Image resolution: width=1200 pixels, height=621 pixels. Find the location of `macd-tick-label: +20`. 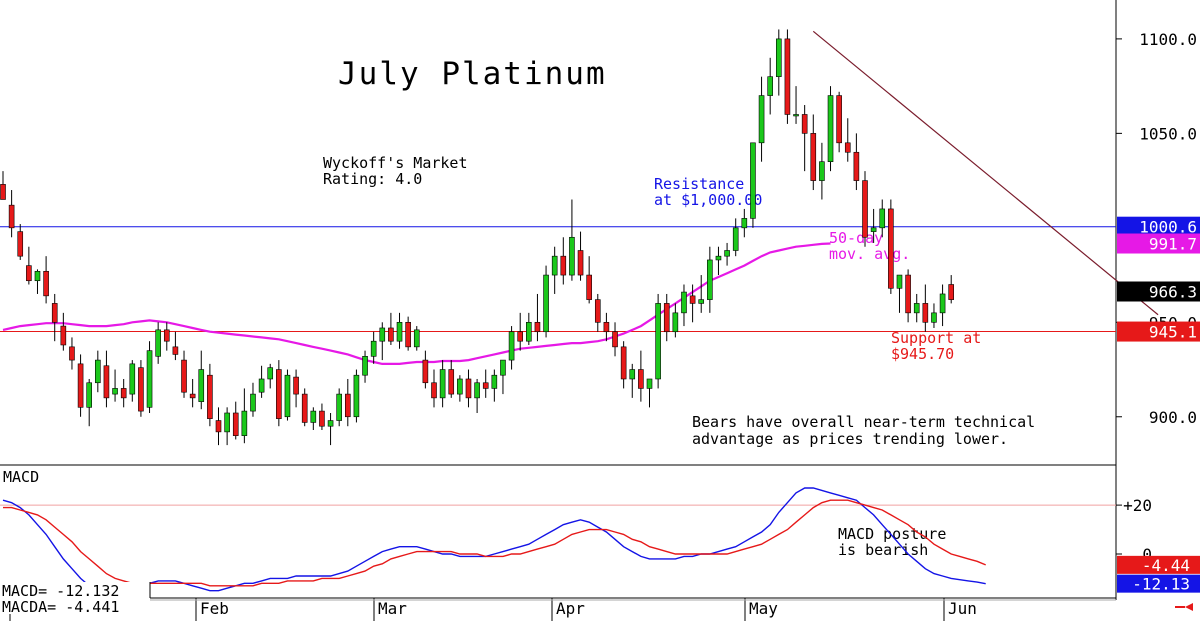

macd-tick-label: +20 is located at coordinates (1137, 505).